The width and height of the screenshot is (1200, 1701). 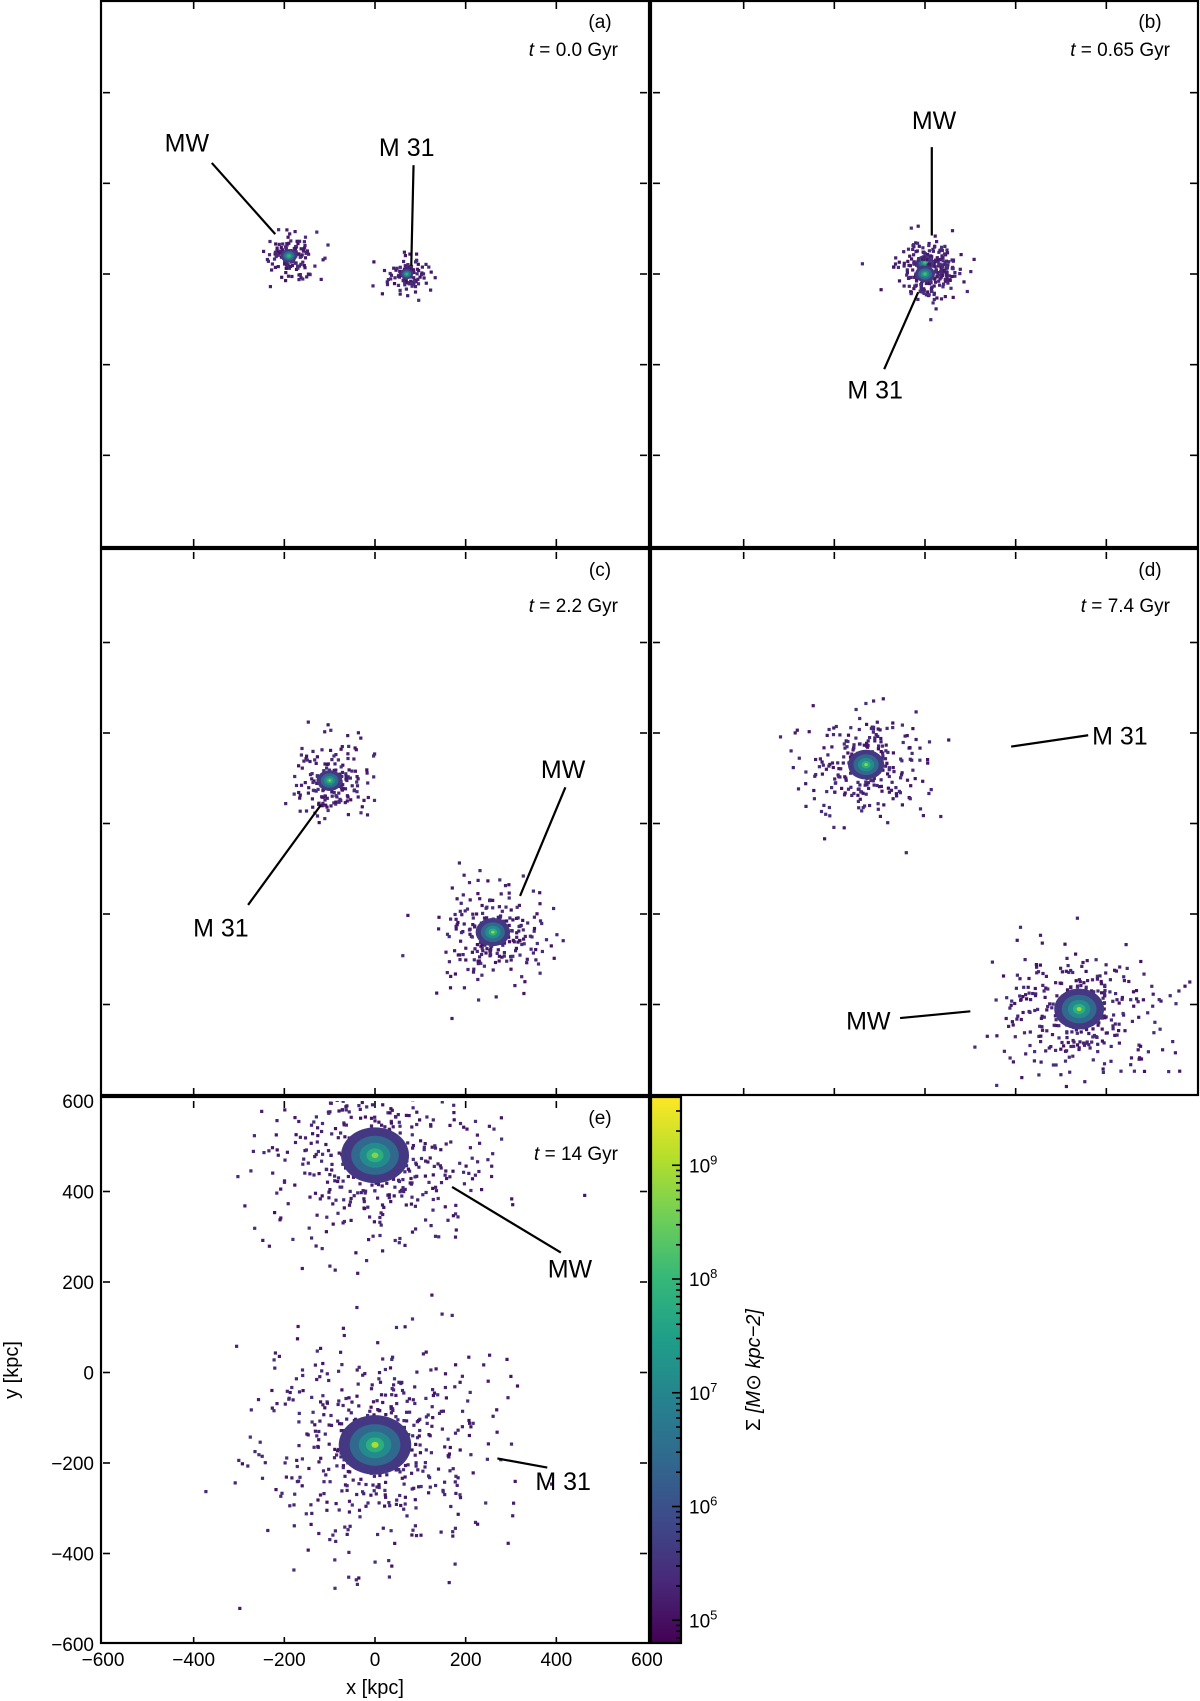 I want to click on panel-label-a: (a), so click(x=599, y=22).